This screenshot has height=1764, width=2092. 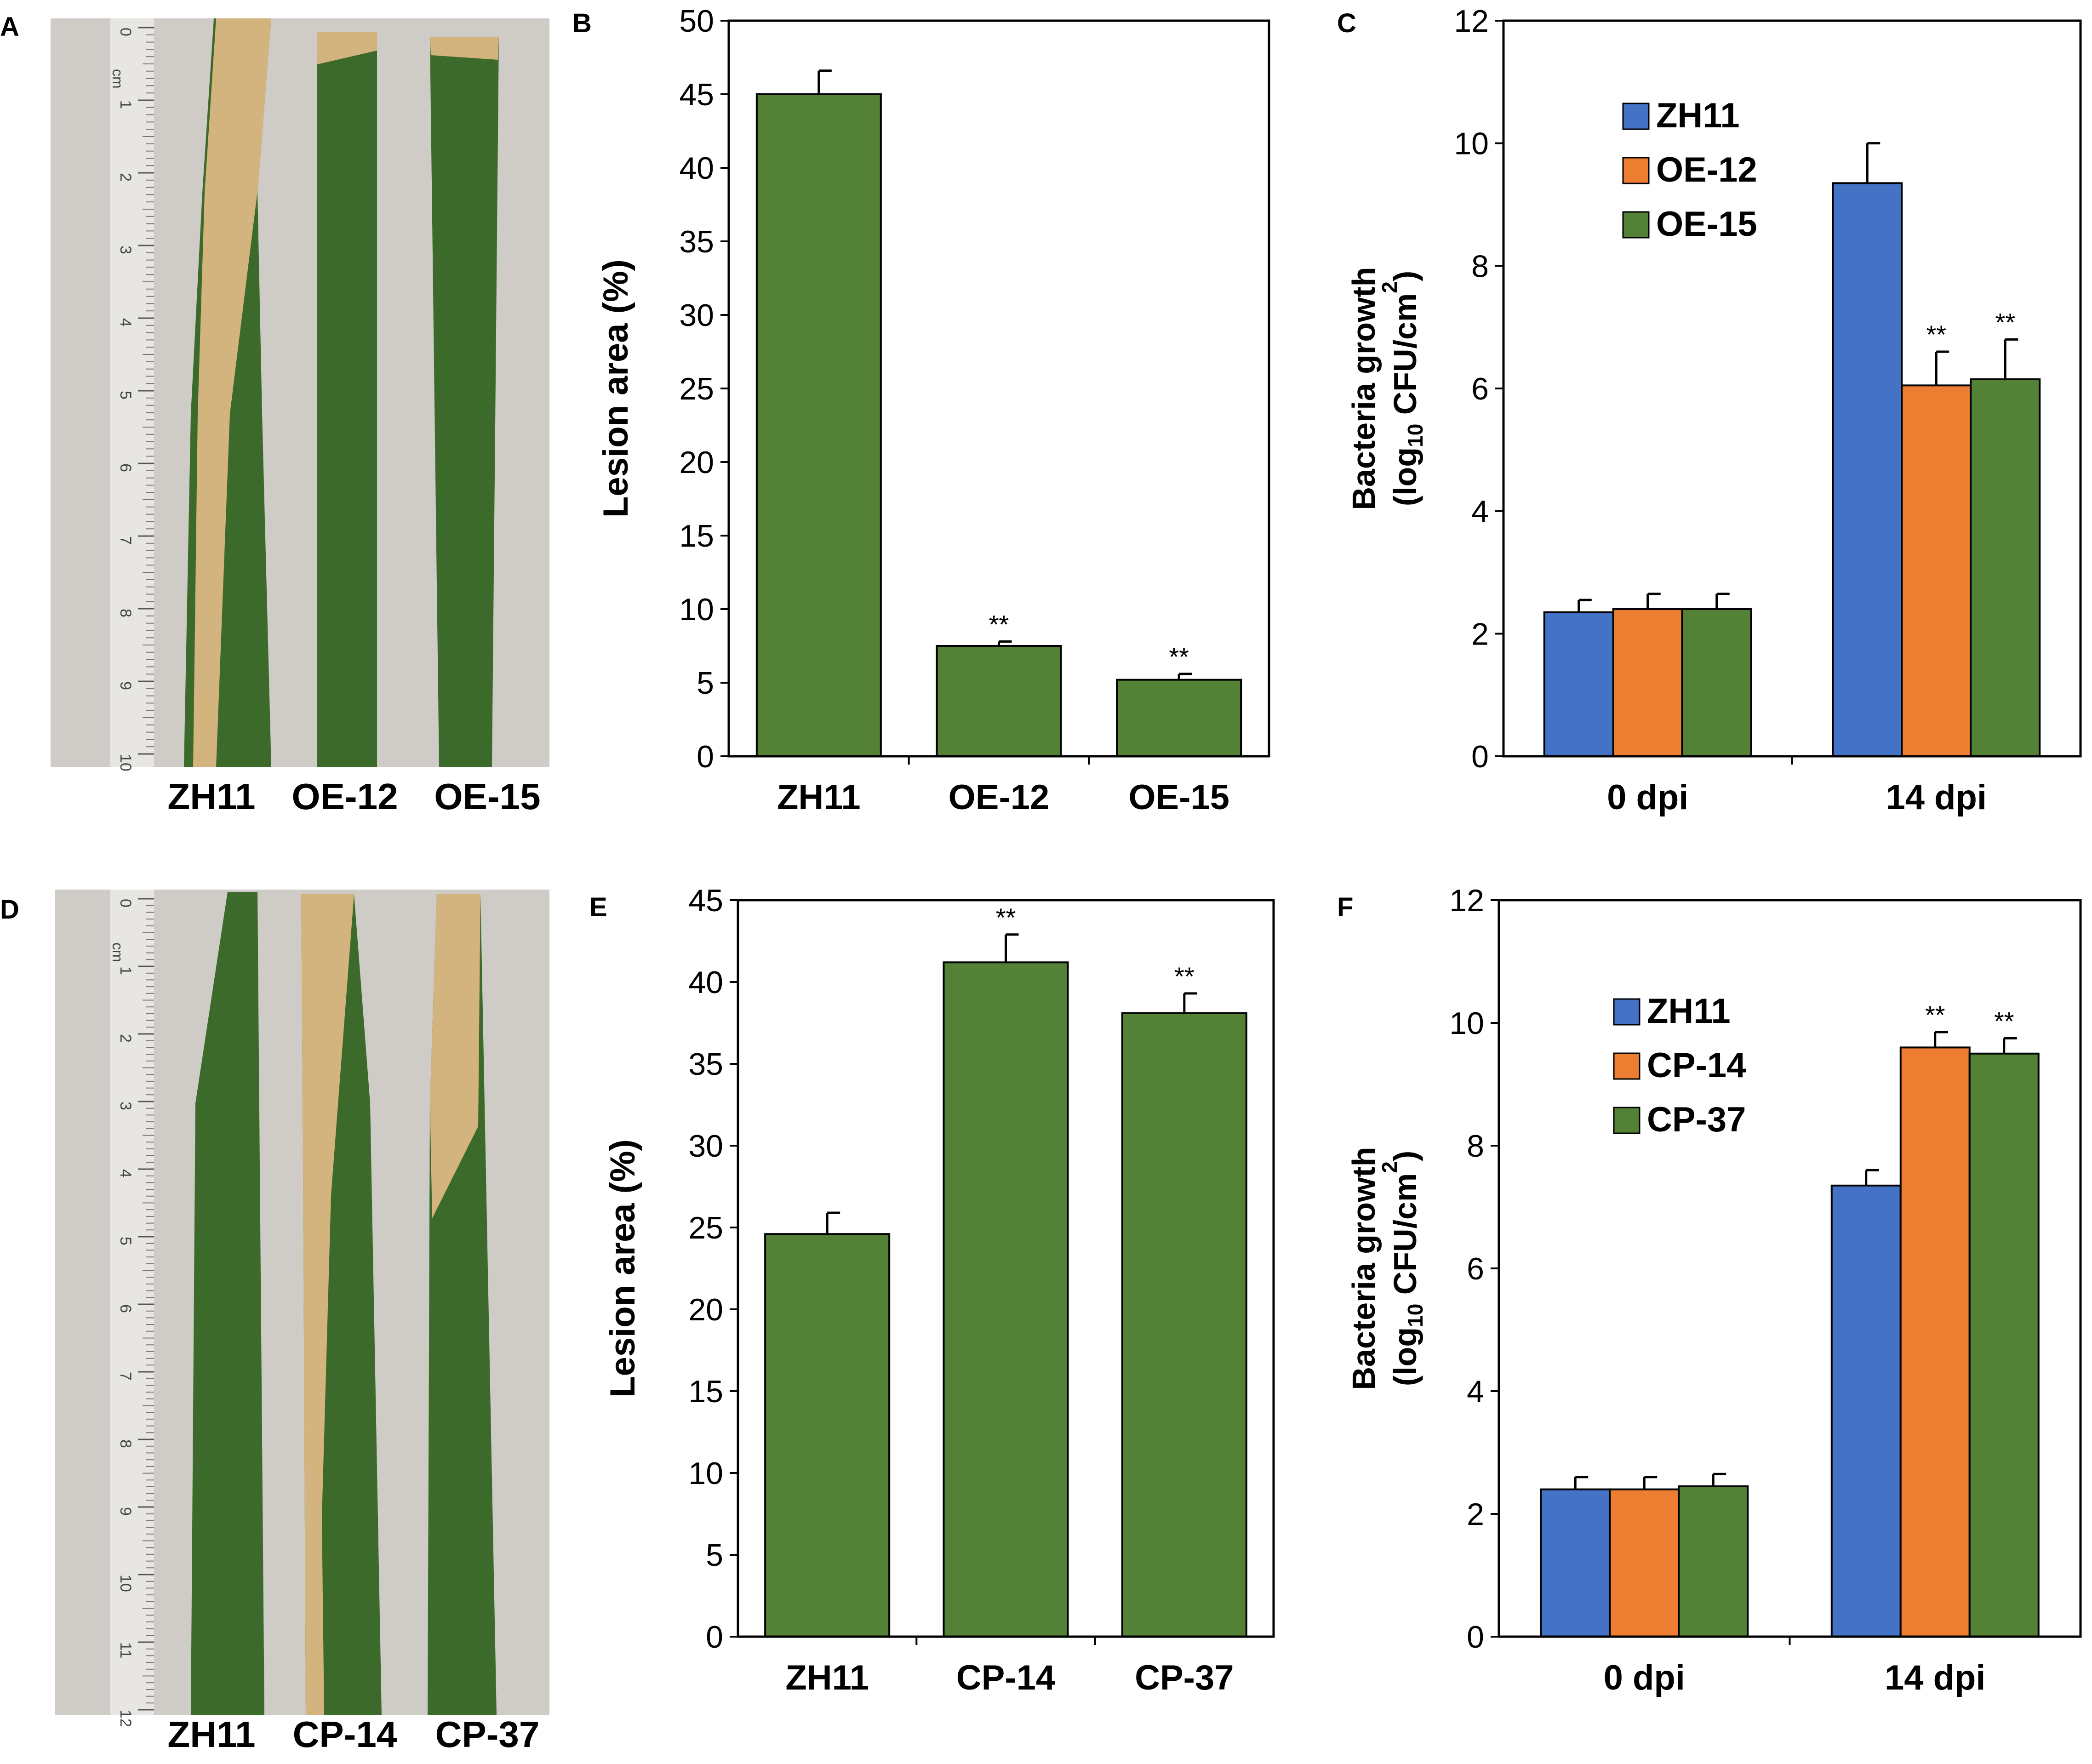 I want to click on y-tick-label: 50, so click(x=696, y=22).